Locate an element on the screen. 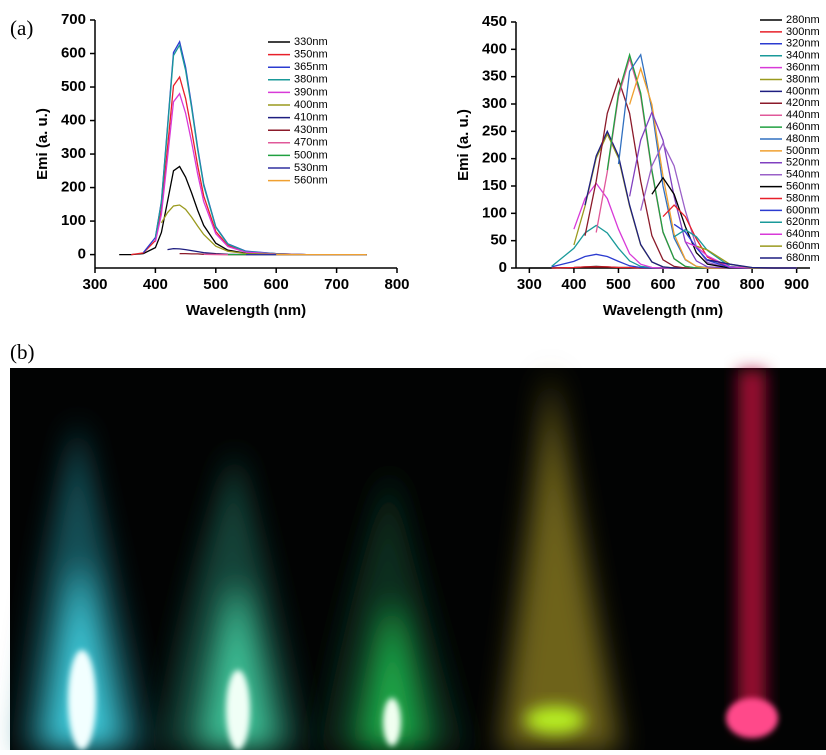 The image size is (826, 755). y-tick-label: 250 is located at coordinates (494, 130).